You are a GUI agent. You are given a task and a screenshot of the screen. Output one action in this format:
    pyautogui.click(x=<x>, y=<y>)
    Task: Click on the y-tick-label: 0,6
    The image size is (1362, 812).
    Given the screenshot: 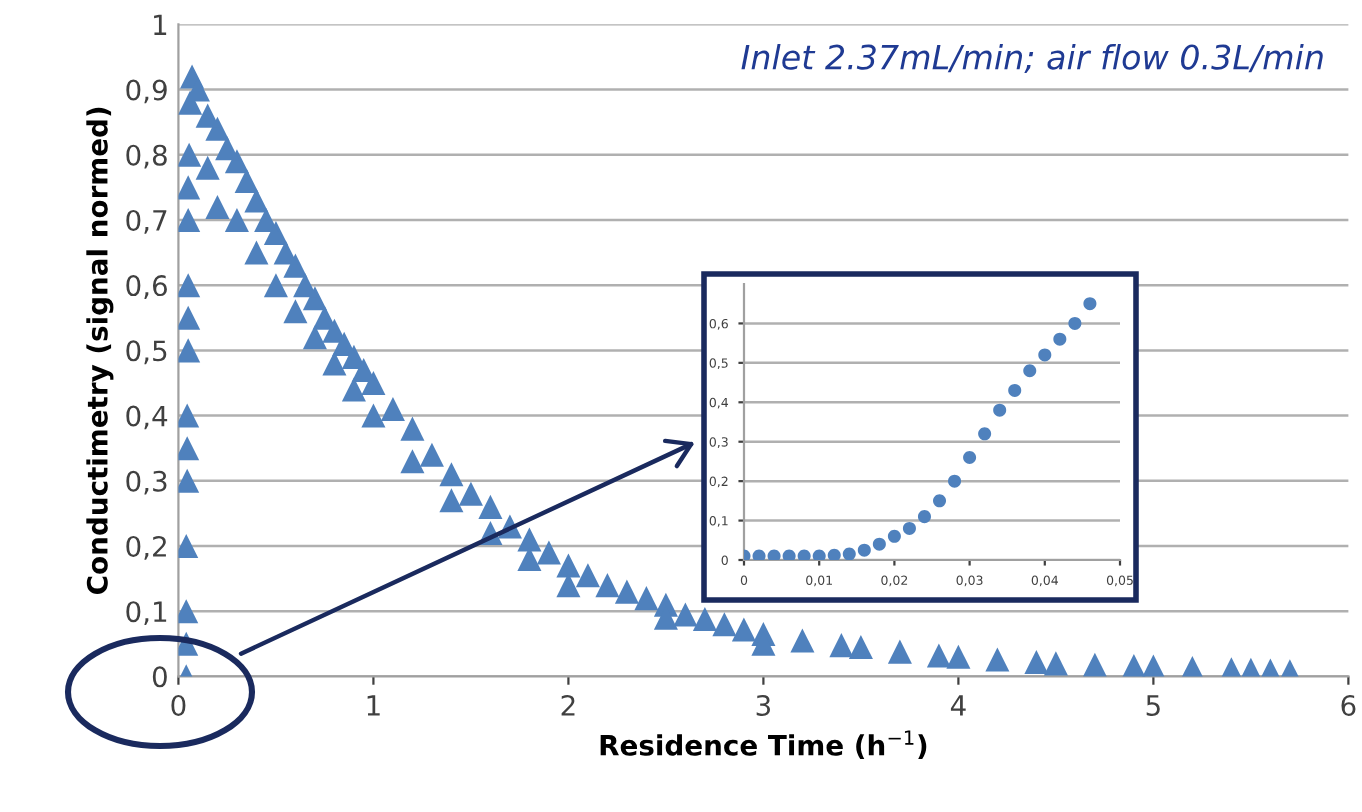 What is the action you would take?
    pyautogui.click(x=146, y=287)
    